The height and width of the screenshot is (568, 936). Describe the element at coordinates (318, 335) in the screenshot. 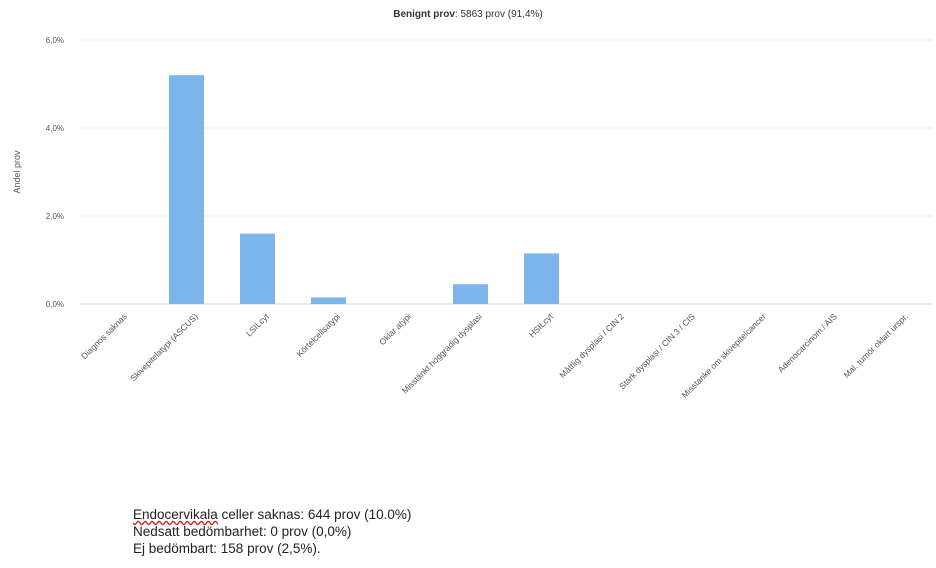

I see `x-tick-label: Körtelcellsatypi` at that location.